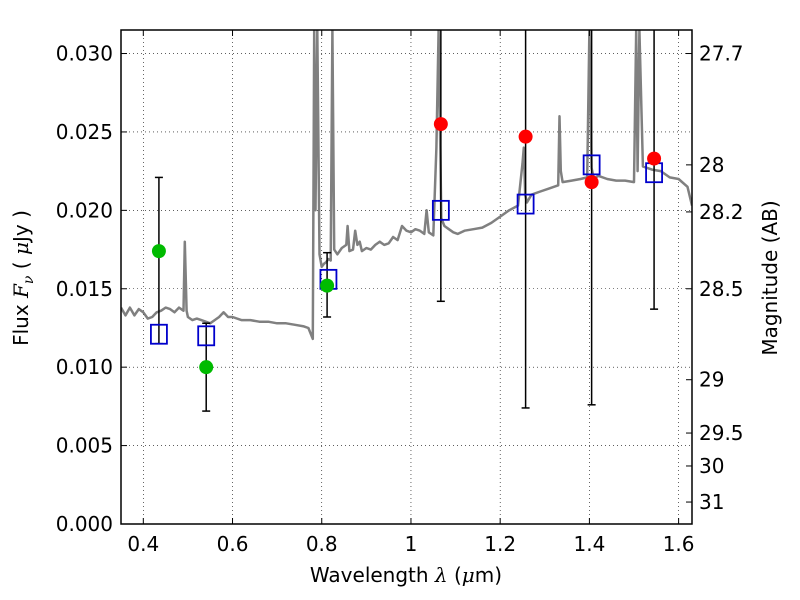 This screenshot has height=600, width=800. What do you see at coordinates (721, 289) in the screenshot?
I see `y2-tick-label: 28.5` at bounding box center [721, 289].